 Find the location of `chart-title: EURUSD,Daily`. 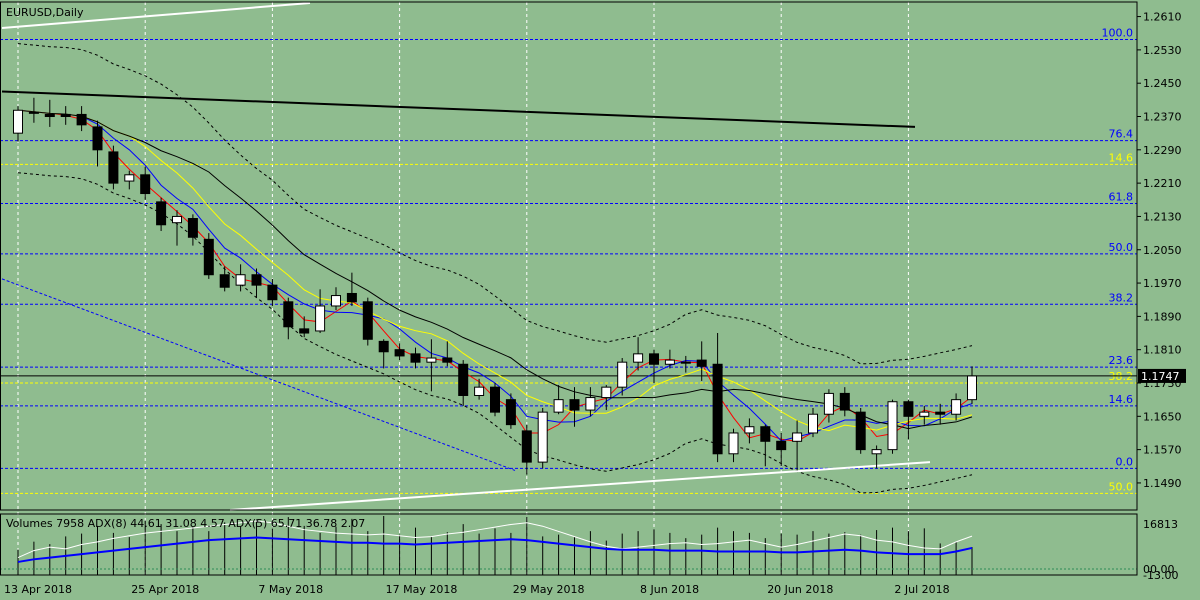

chart-title: EURUSD,Daily is located at coordinates (45, 12).